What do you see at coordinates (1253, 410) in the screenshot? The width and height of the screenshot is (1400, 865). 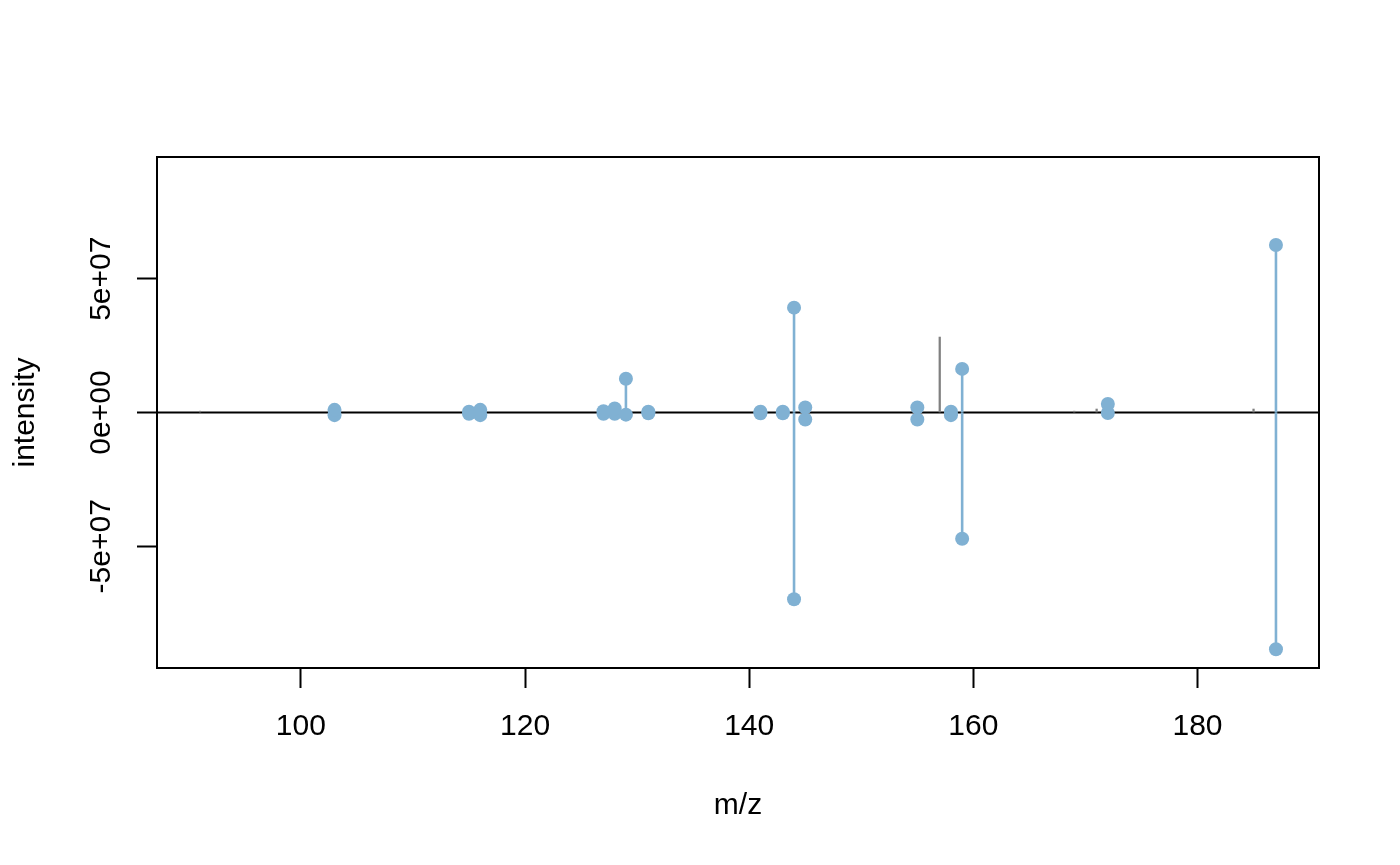 I see `bar` at bounding box center [1253, 410].